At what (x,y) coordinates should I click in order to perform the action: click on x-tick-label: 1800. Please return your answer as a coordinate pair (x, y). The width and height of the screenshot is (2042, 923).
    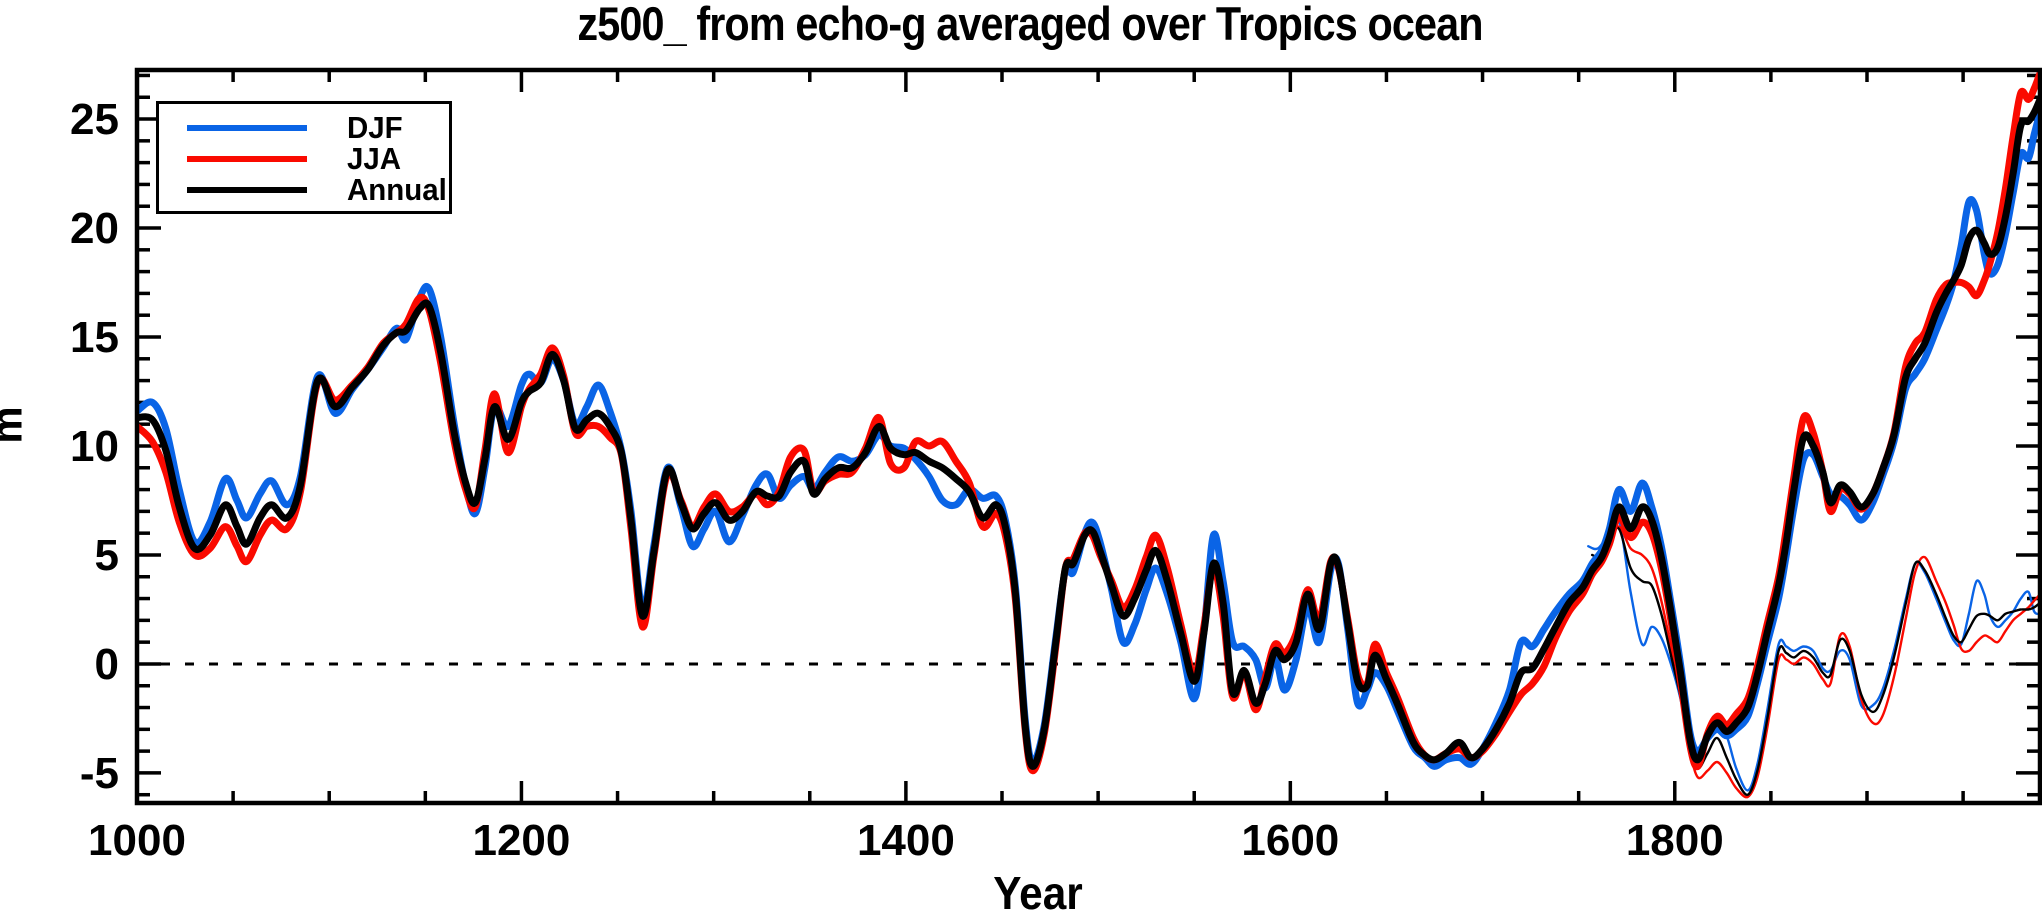
    Looking at the image, I should click on (1675, 840).